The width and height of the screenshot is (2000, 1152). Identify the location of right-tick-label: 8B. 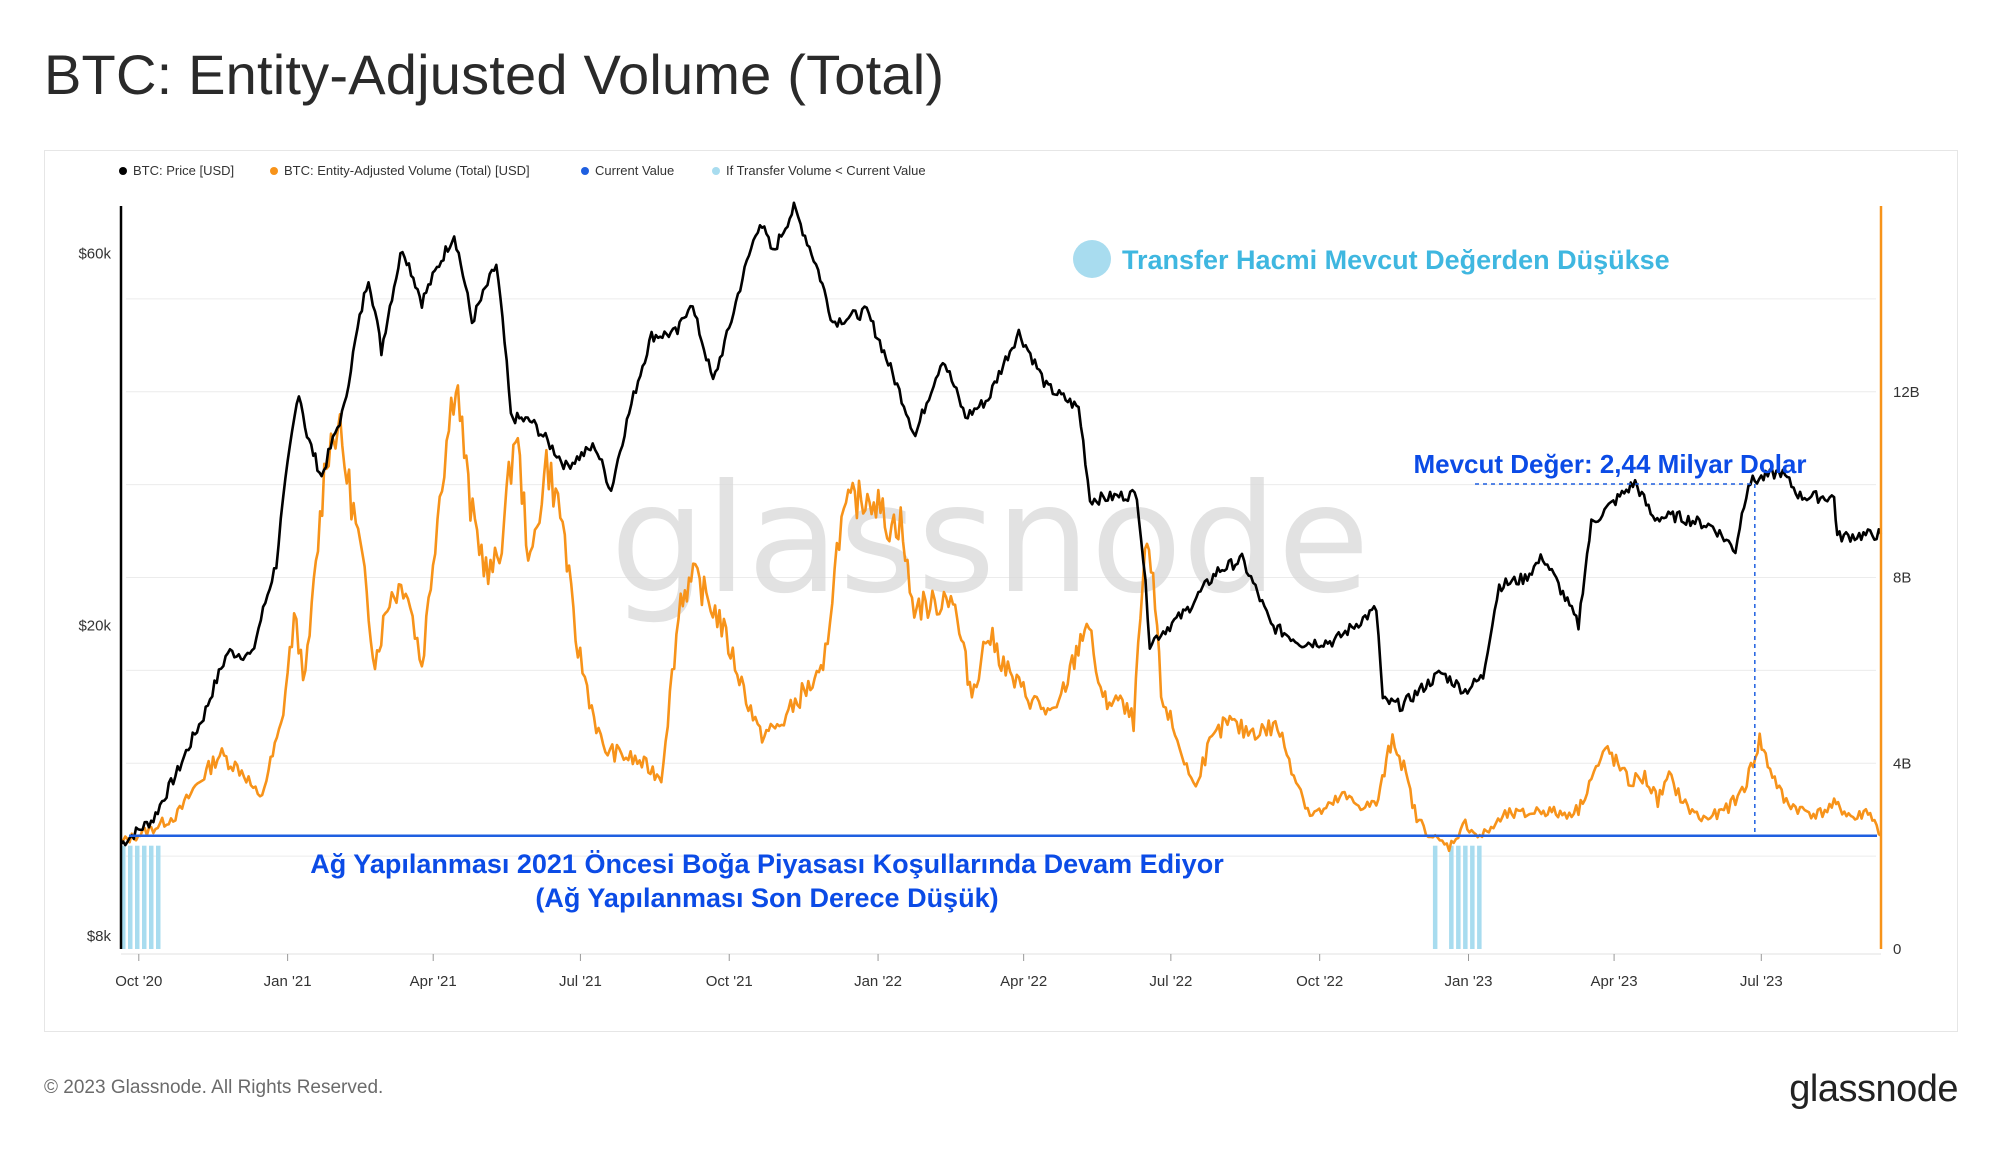
(1902, 578).